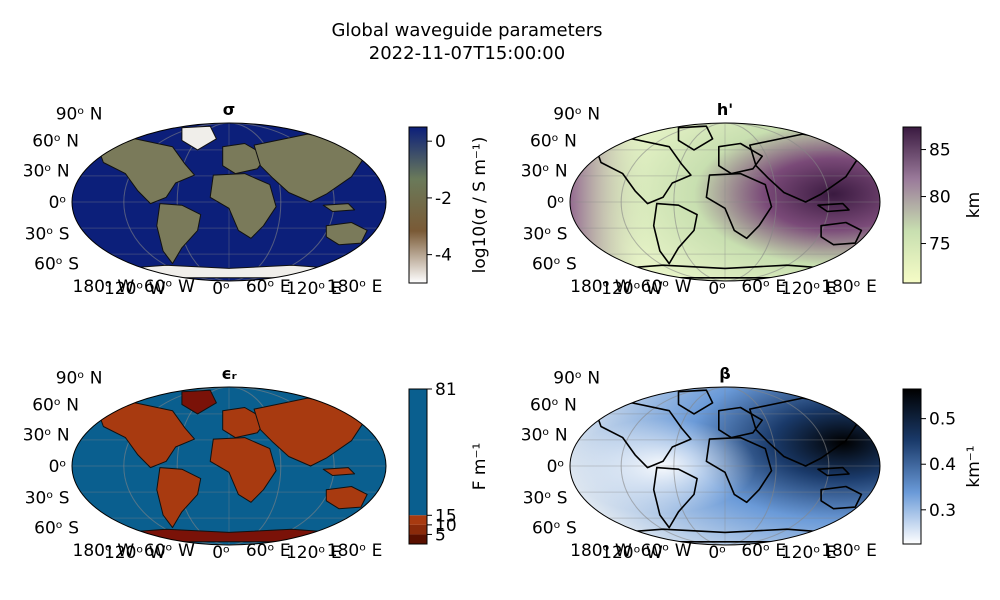  I want to click on colorbar-label: F m⁻¹, so click(480, 467).